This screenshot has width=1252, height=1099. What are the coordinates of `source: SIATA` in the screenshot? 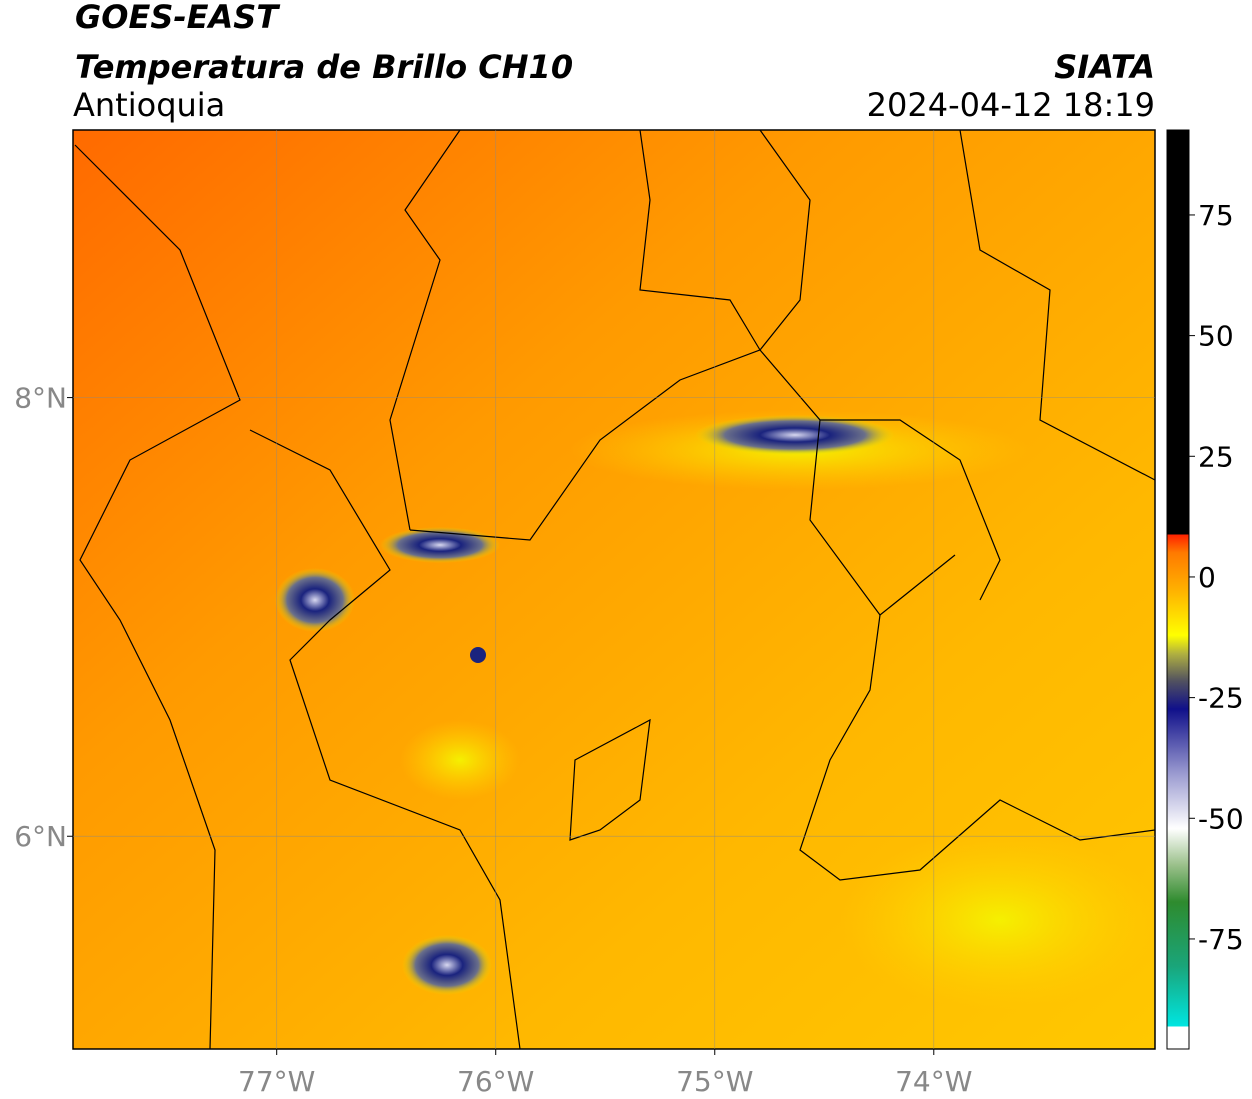 It's located at (1104, 67).